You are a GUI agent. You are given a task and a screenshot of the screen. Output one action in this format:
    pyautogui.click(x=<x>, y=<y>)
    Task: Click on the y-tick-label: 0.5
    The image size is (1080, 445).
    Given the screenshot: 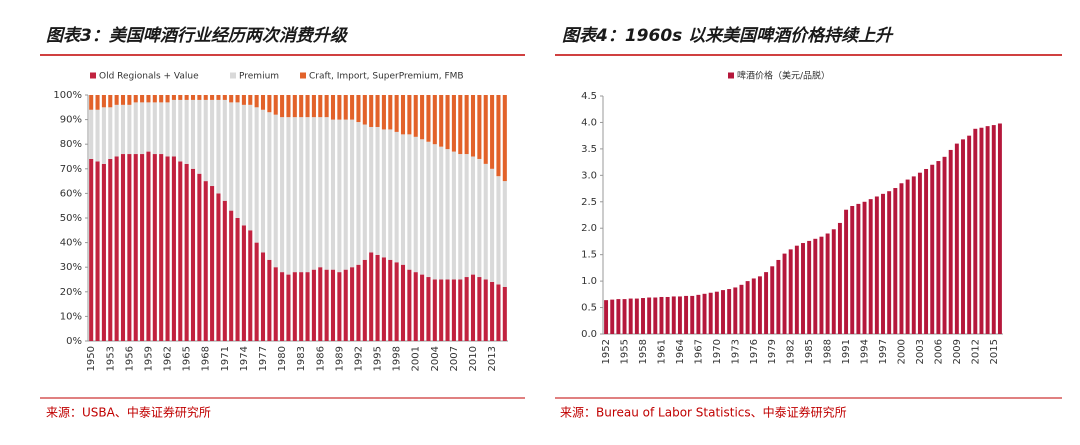 What is the action you would take?
    pyautogui.click(x=589, y=308)
    